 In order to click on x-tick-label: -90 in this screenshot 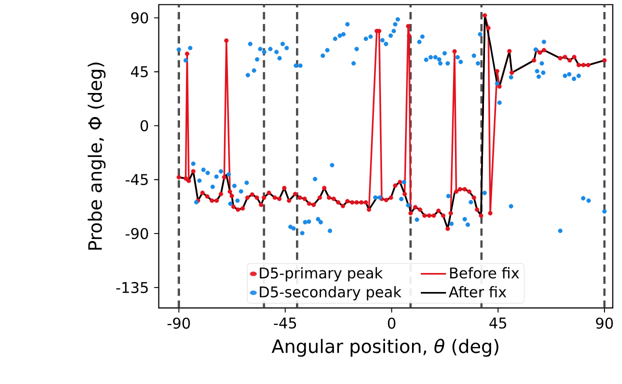, I will do `click(179, 323)`.